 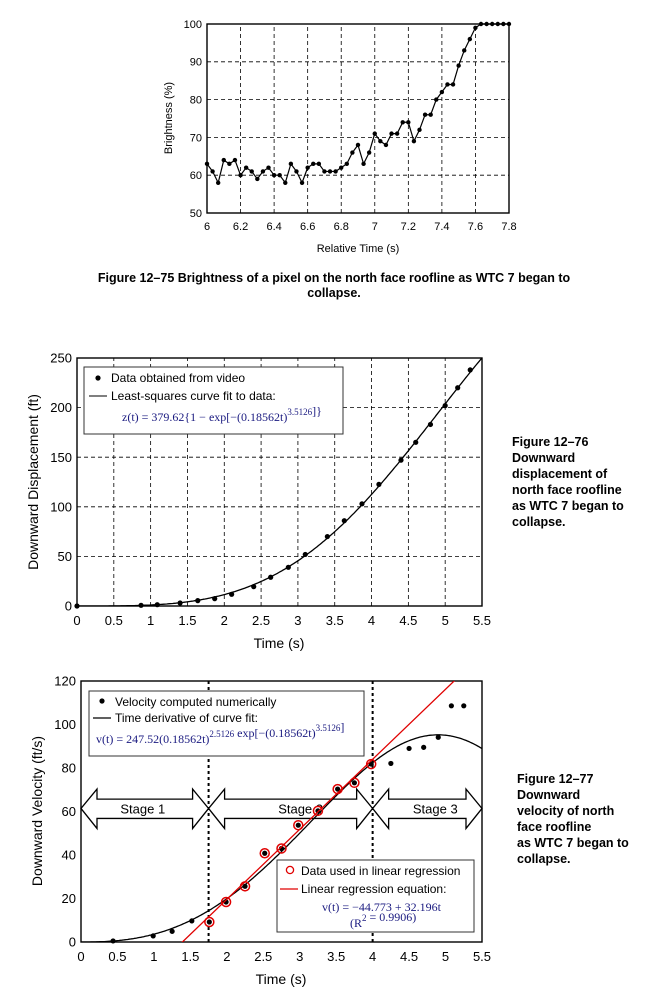 What do you see at coordinates (274, 733) in the screenshot?
I see `equation-part: exp[−(0.18562t)` at bounding box center [274, 733].